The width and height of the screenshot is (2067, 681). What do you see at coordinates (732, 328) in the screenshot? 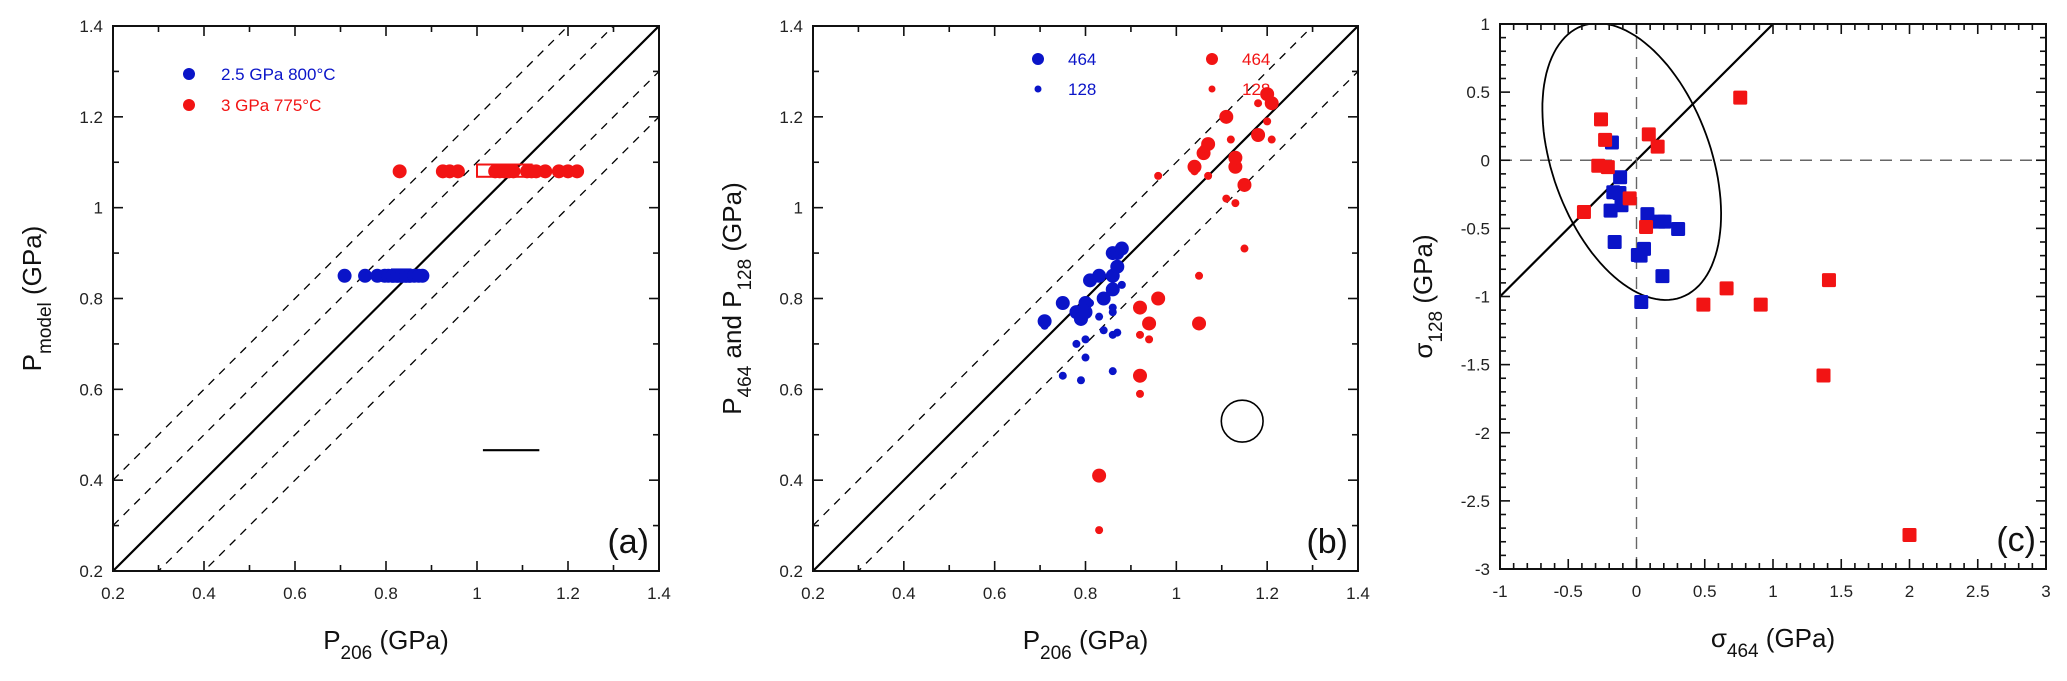
I see `y-axis-title-middle: and P` at bounding box center [732, 328].